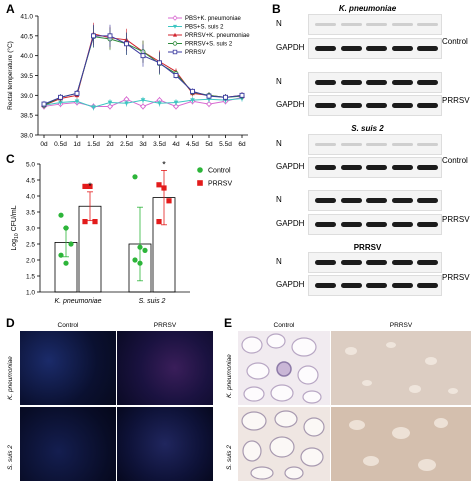  Describe the element at coordinates (126, 144) in the screenshot. I see `a-x-tick-label: 2.5d` at that location.